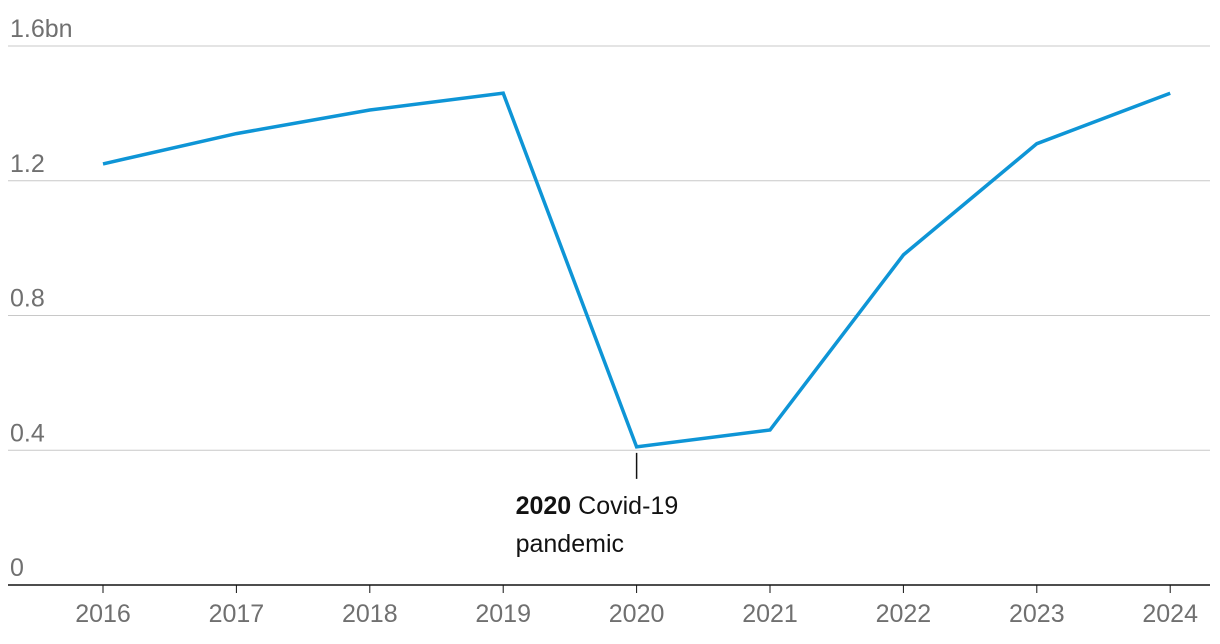 The image size is (1220, 644). What do you see at coordinates (637, 614) in the screenshot?
I see `x-tick-label: 2020` at bounding box center [637, 614].